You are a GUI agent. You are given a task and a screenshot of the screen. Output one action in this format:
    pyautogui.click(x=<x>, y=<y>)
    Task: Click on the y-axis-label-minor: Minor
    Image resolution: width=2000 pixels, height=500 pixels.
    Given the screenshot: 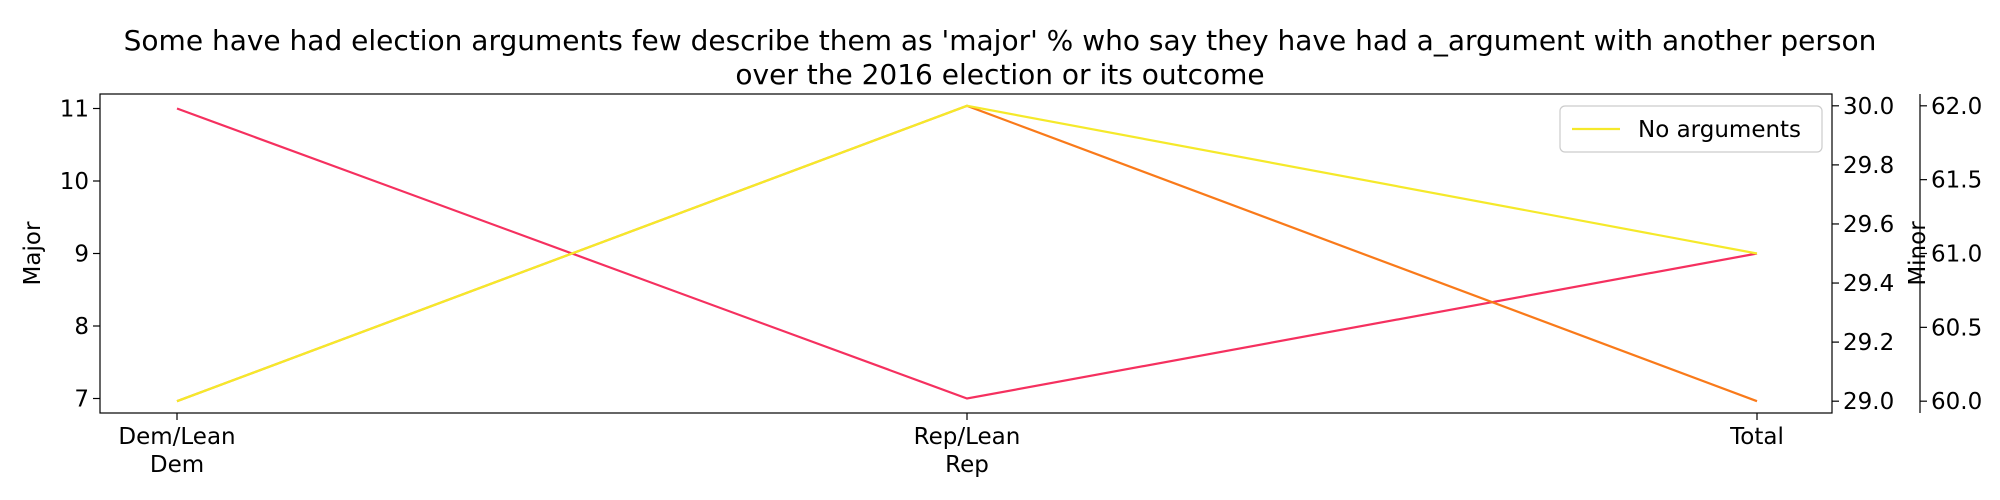 What is the action you would take?
    pyautogui.click(x=1918, y=253)
    